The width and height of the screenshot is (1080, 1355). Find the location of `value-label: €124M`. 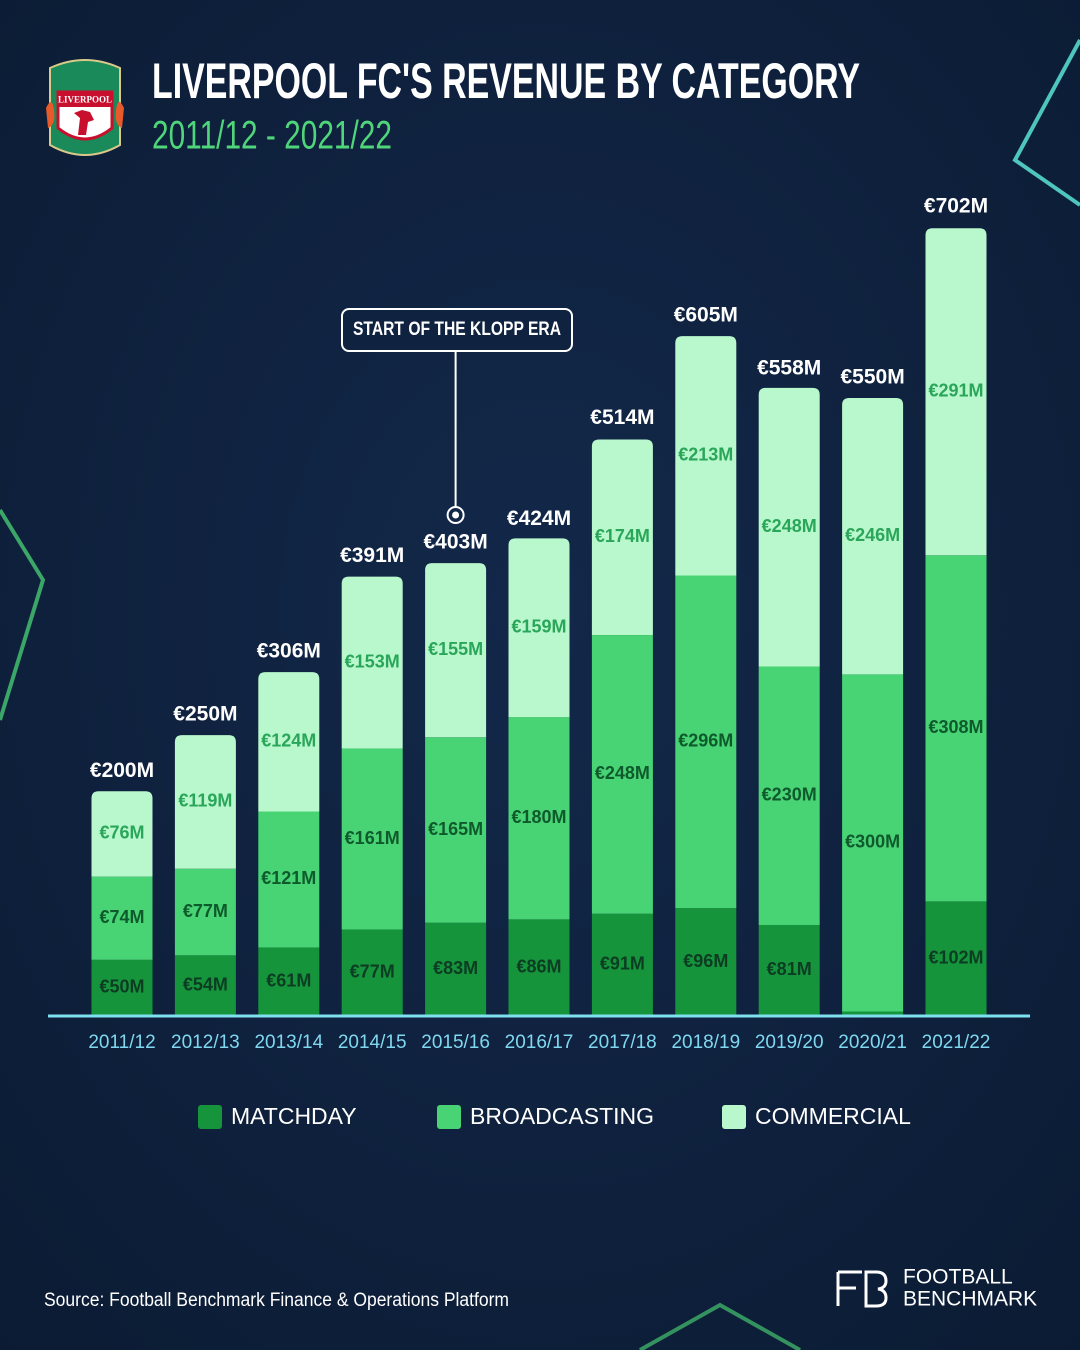

value-label: €124M is located at coordinates (288, 741).